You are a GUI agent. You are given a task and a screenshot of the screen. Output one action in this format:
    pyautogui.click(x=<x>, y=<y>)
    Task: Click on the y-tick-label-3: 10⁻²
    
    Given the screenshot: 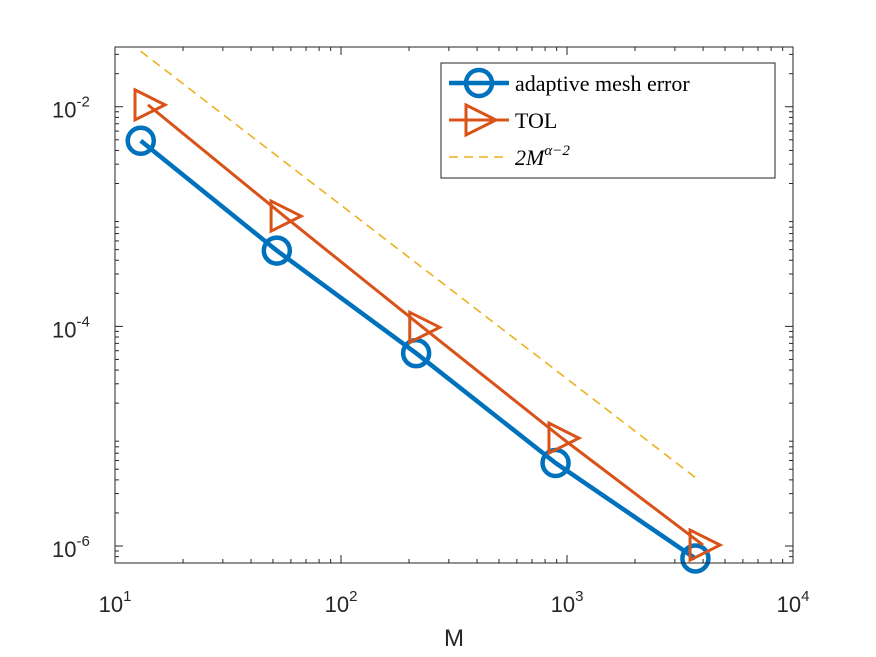 What is the action you would take?
    pyautogui.click(x=71, y=108)
    